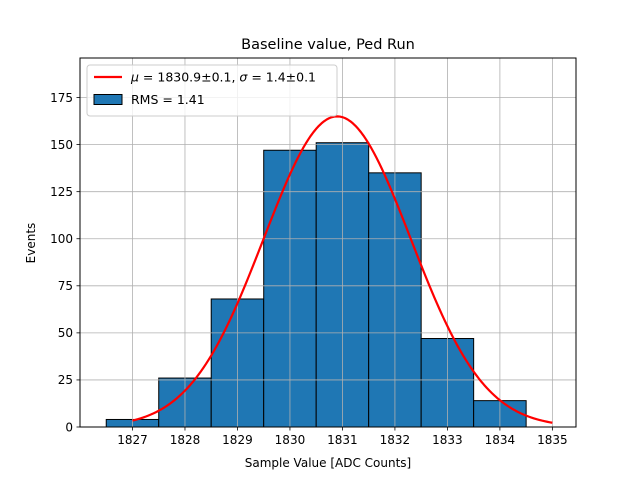 The width and height of the screenshot is (640, 480). What do you see at coordinates (108, 99) in the screenshot?
I see `legend-histogram-swatch` at bounding box center [108, 99].